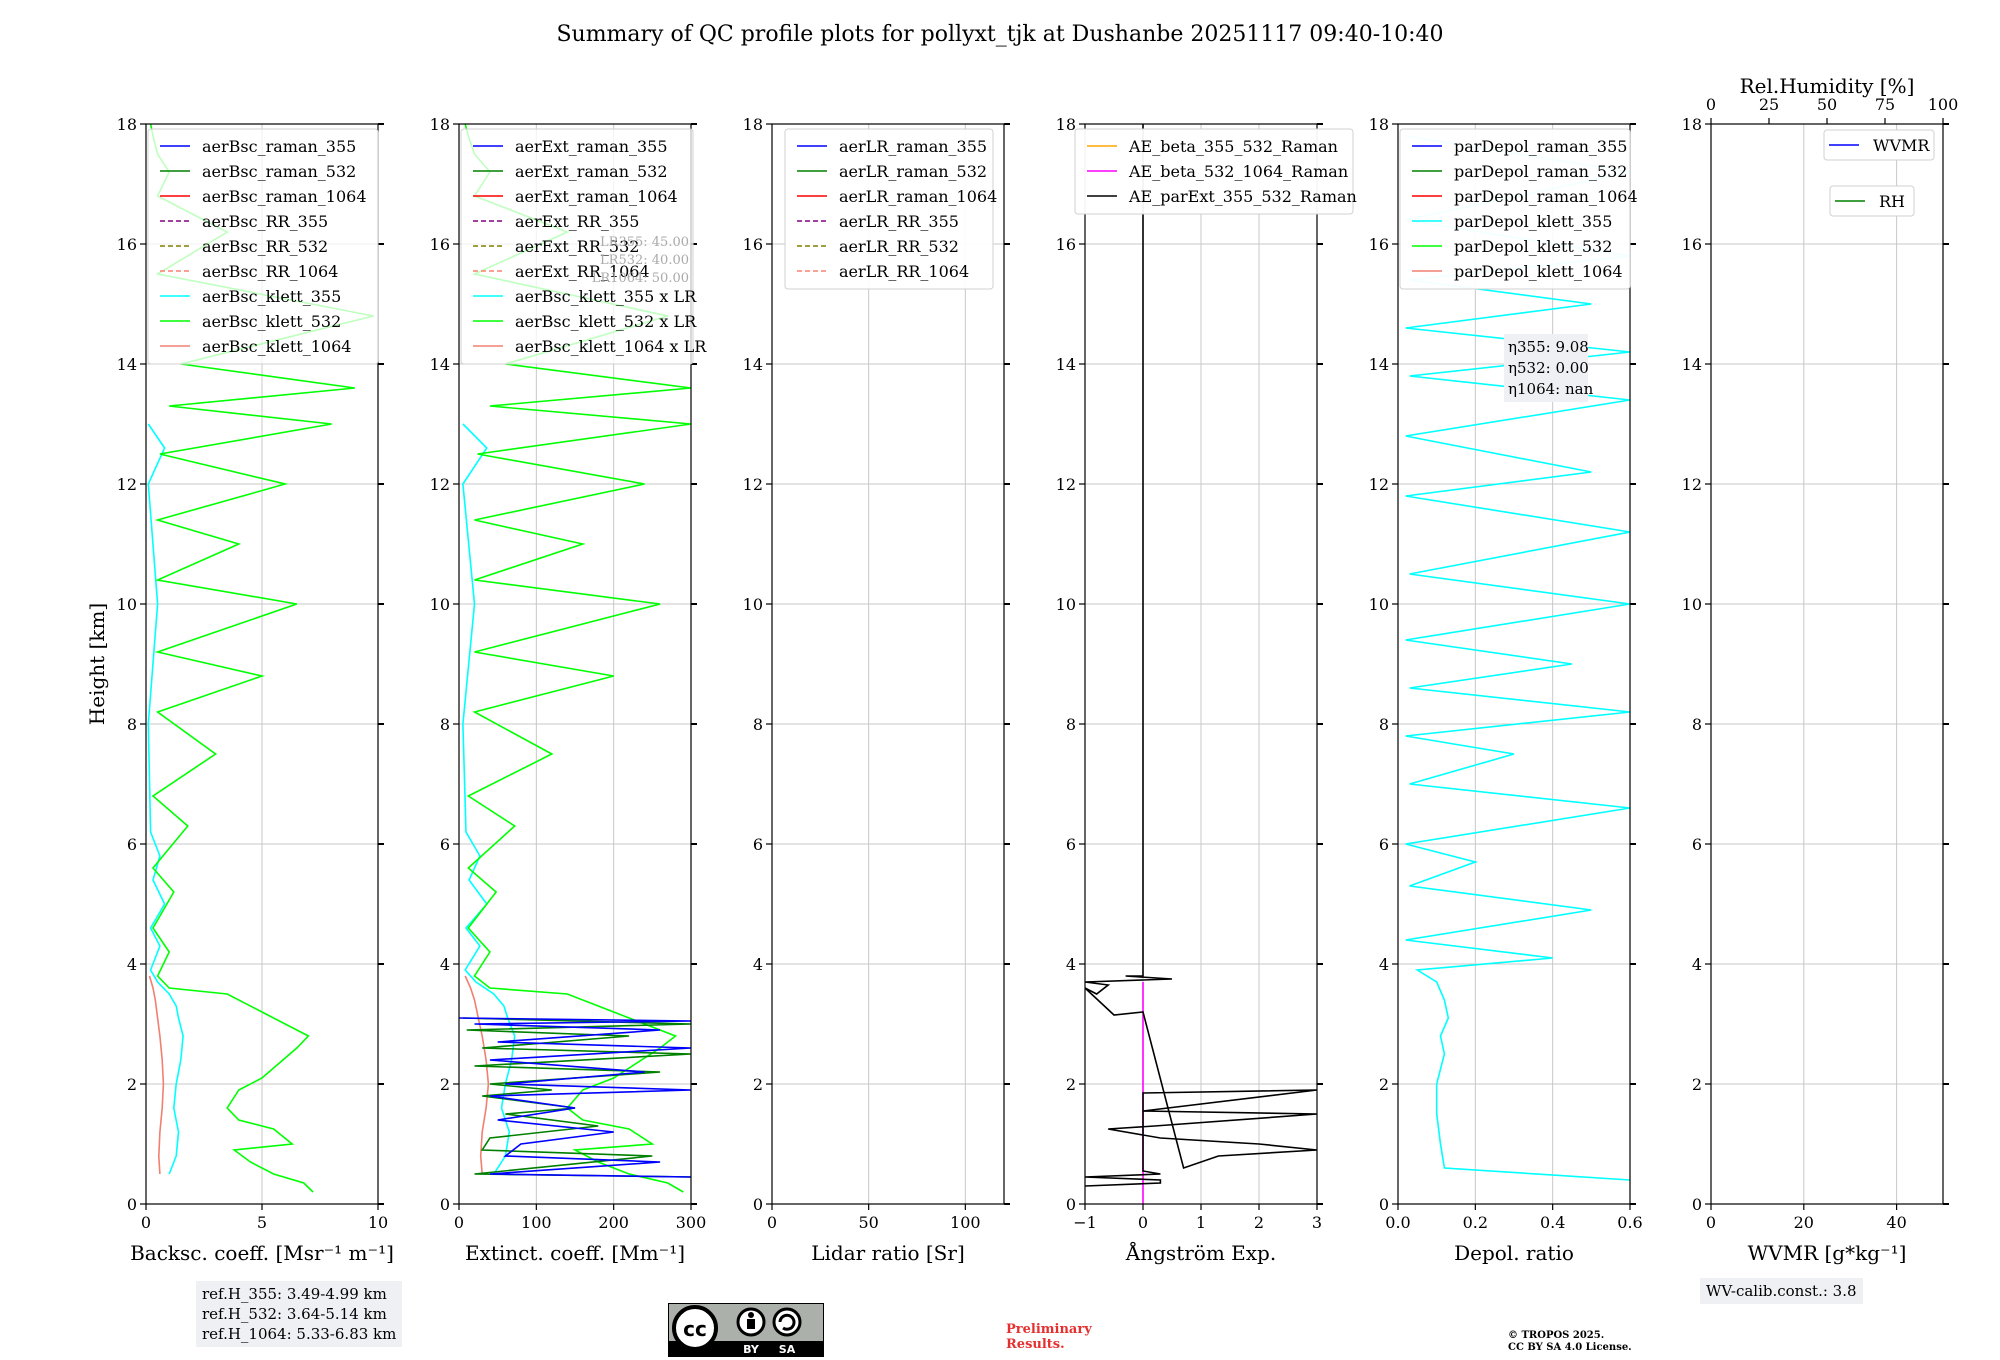  I want to click on legend-label: aerBsc_klett_355 x LR, so click(606, 296).